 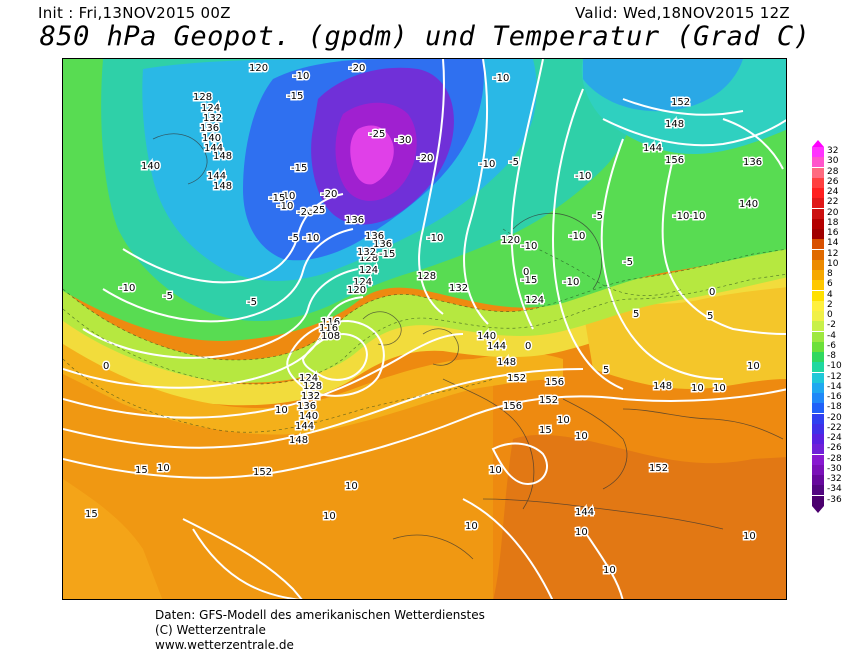 I want to click on legend-label: 0, so click(x=830, y=315).